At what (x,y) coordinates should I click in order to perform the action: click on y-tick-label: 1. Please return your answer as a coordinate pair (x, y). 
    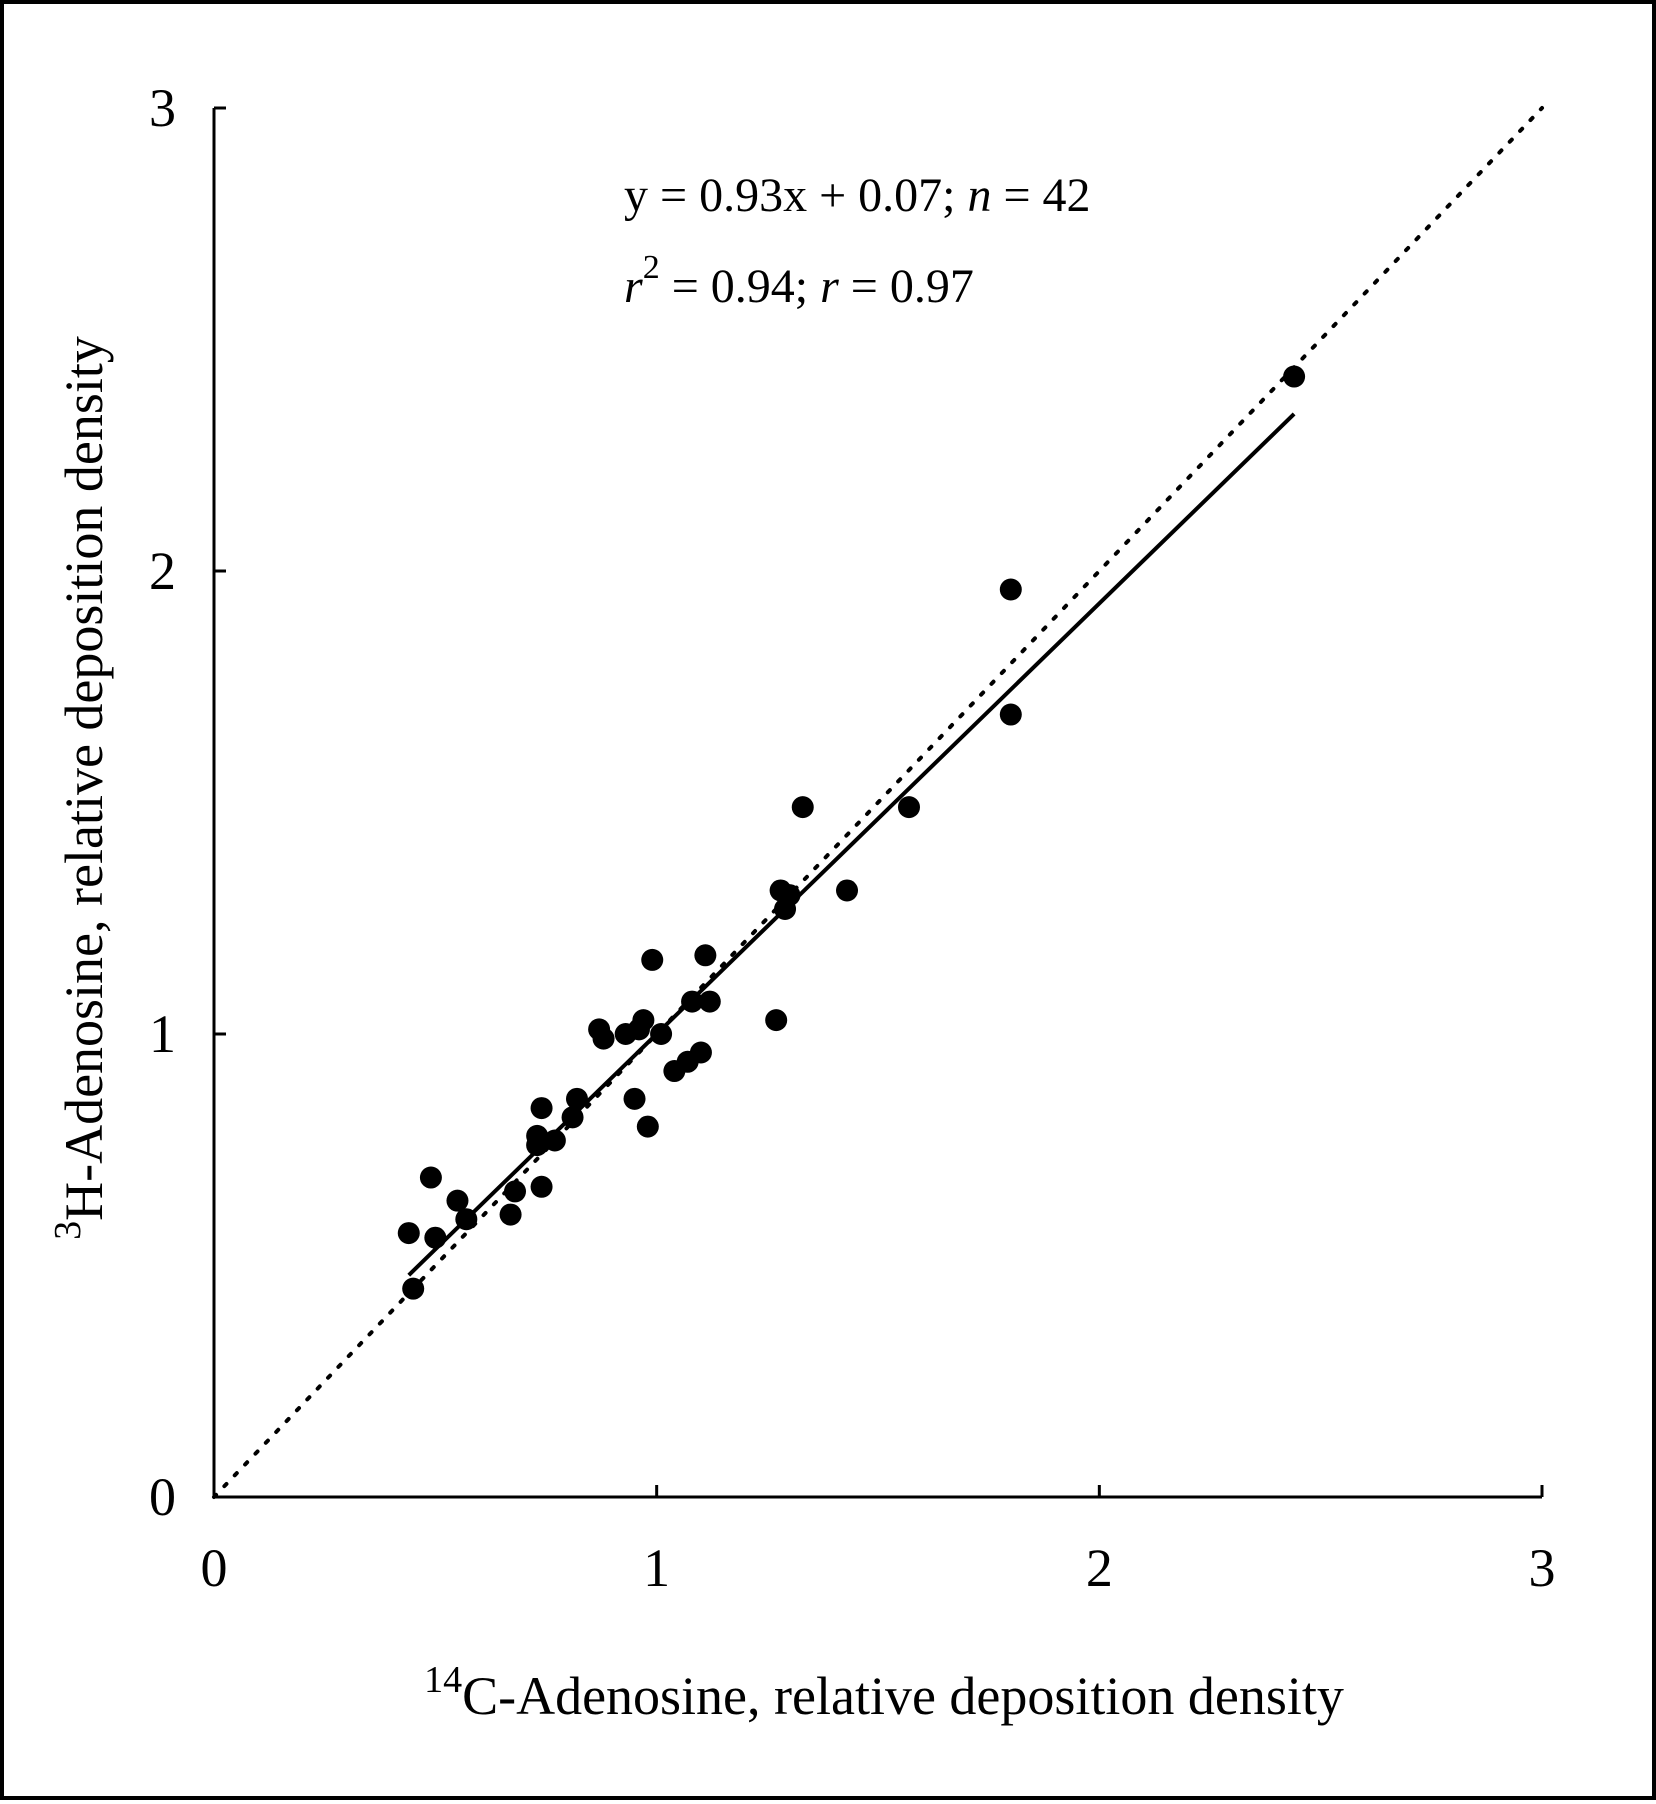
    Looking at the image, I should click on (162, 1034).